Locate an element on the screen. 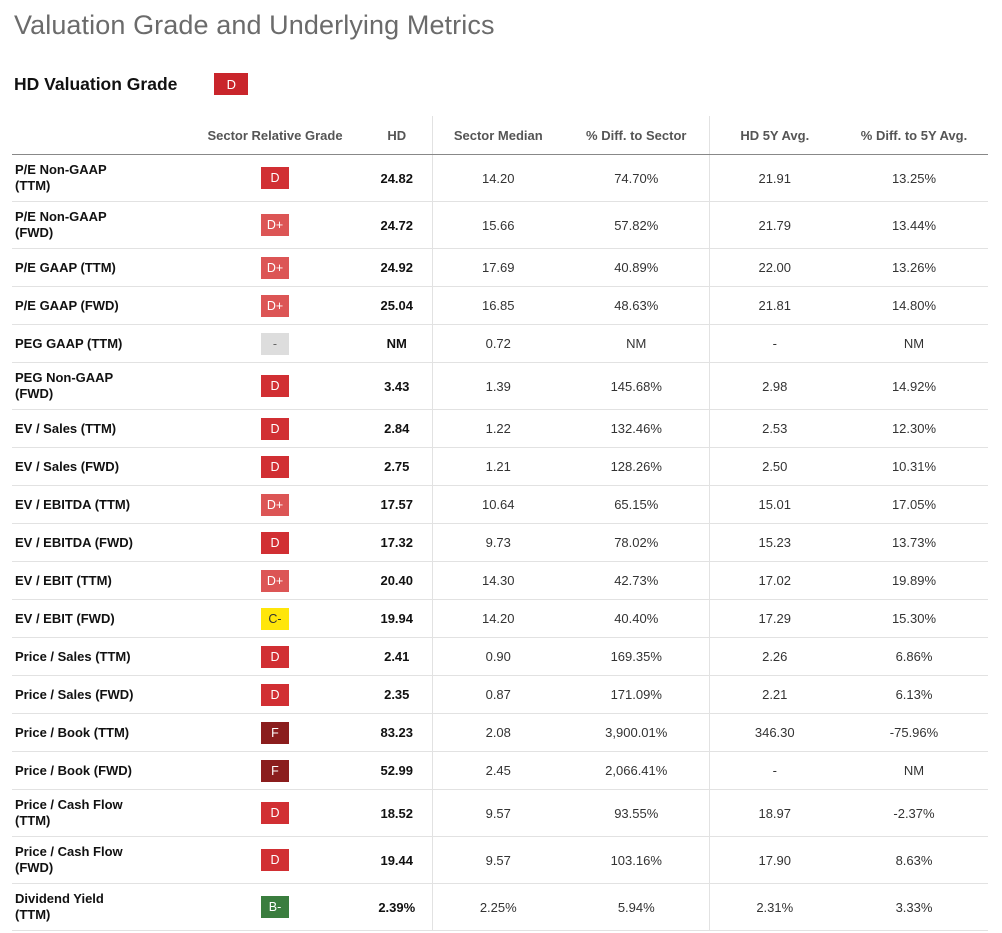 This screenshot has width=1002, height=933. hd-value: 2.41 is located at coordinates (397, 656).